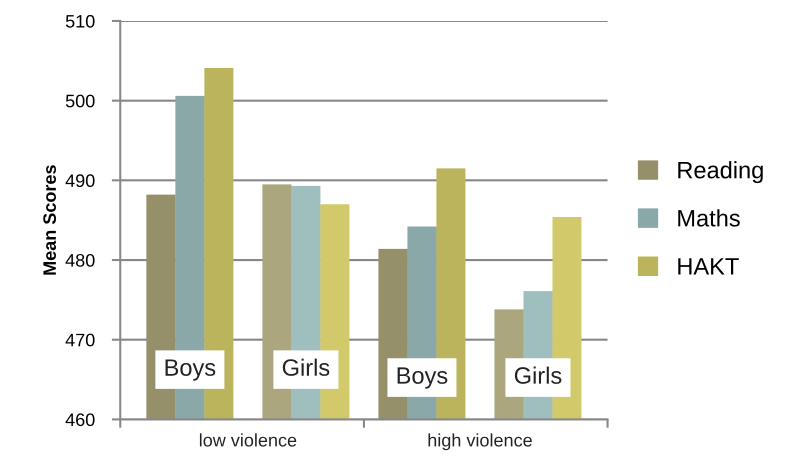  I want to click on legend-label: HAKT, so click(708, 266).